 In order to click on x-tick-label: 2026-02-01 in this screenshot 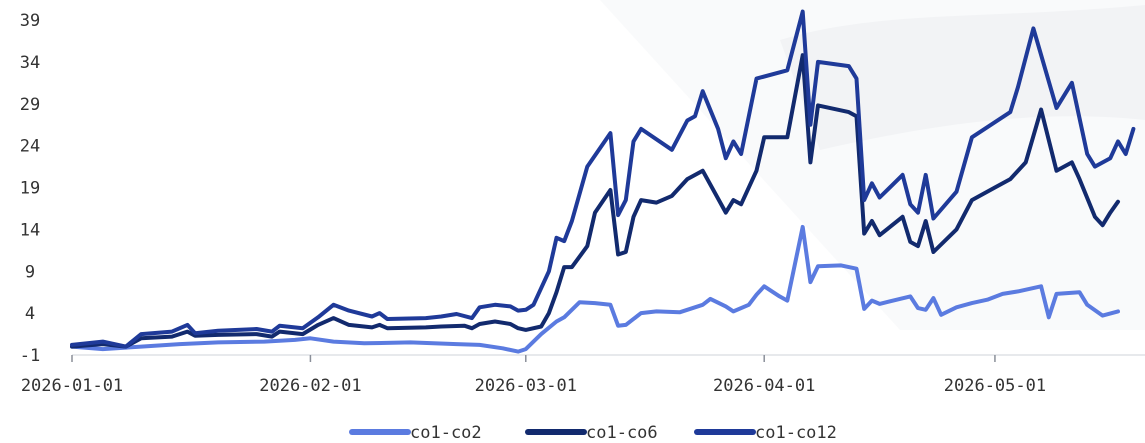, I will do `click(310, 386)`.